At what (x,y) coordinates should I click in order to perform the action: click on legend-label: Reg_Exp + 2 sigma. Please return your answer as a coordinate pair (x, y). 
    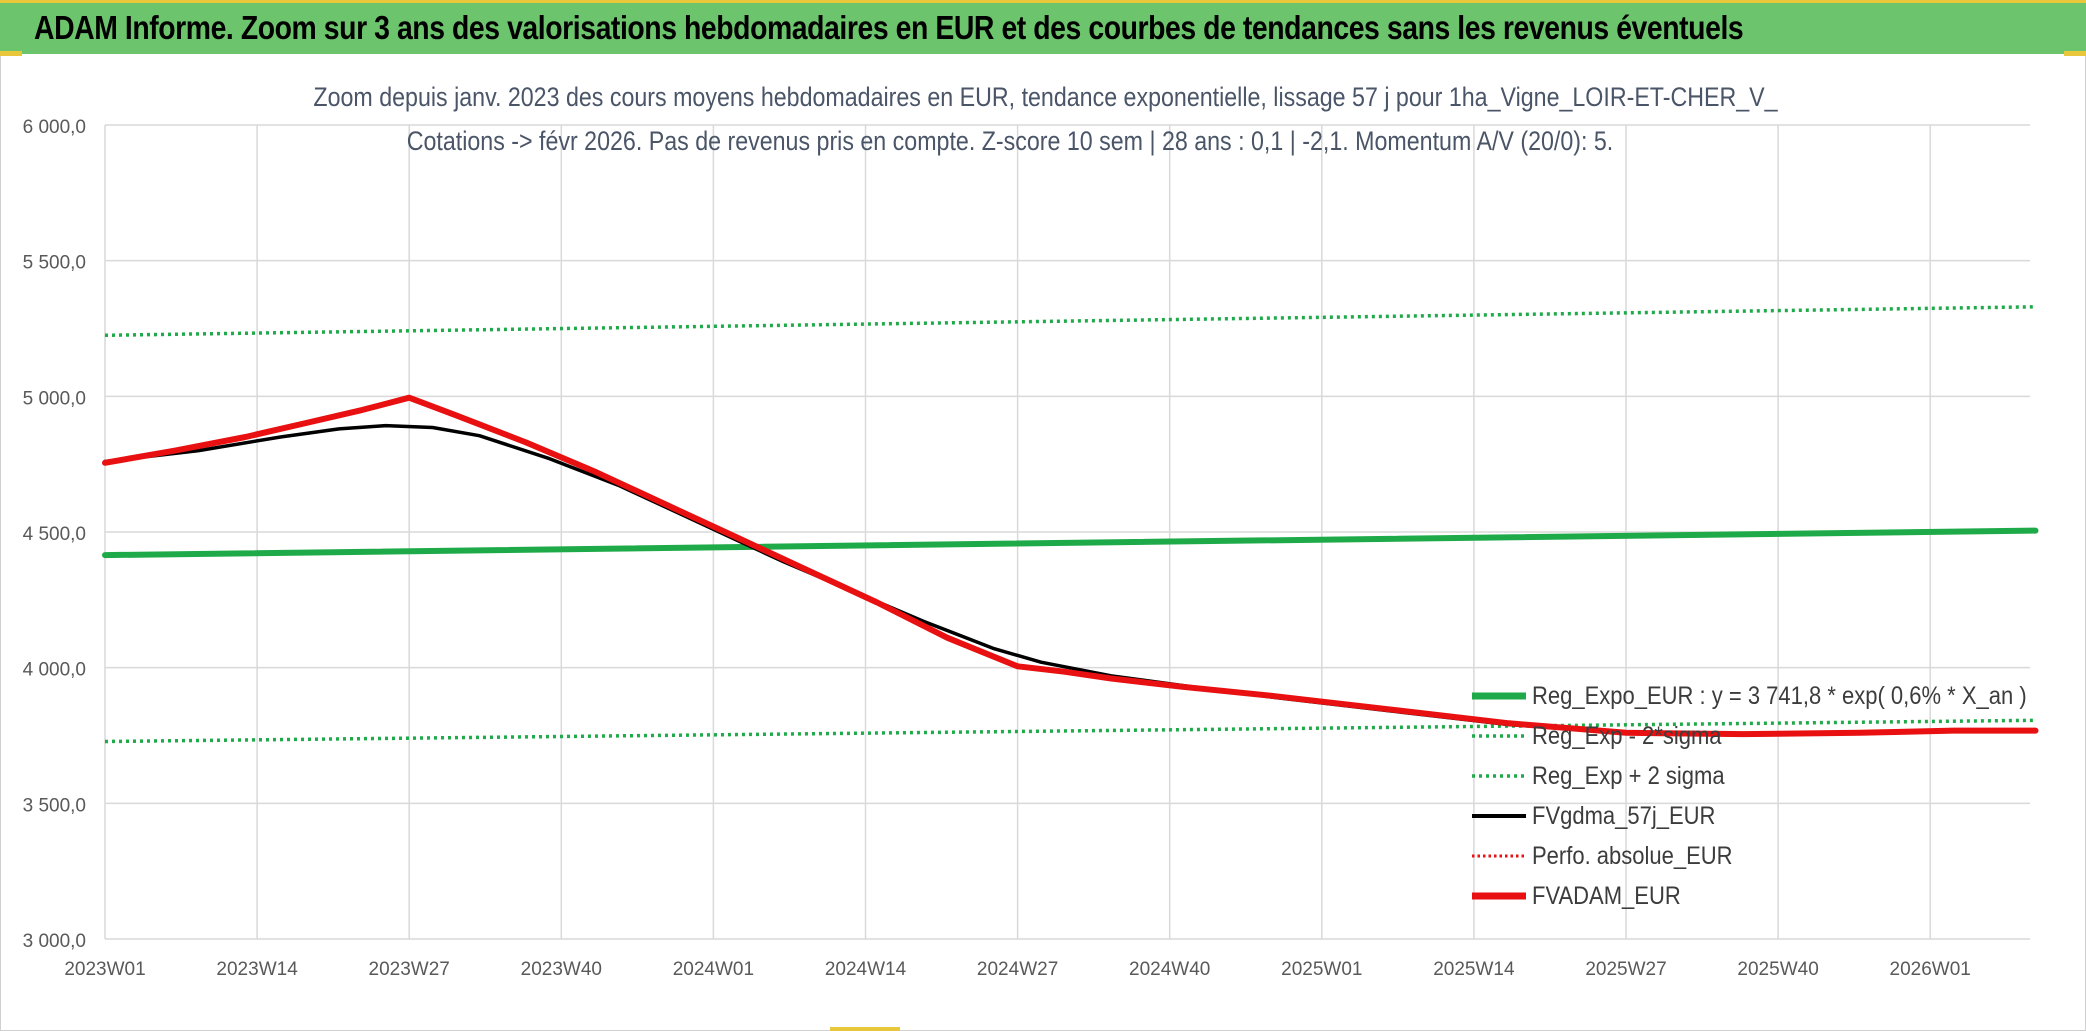
    Looking at the image, I should click on (1628, 775).